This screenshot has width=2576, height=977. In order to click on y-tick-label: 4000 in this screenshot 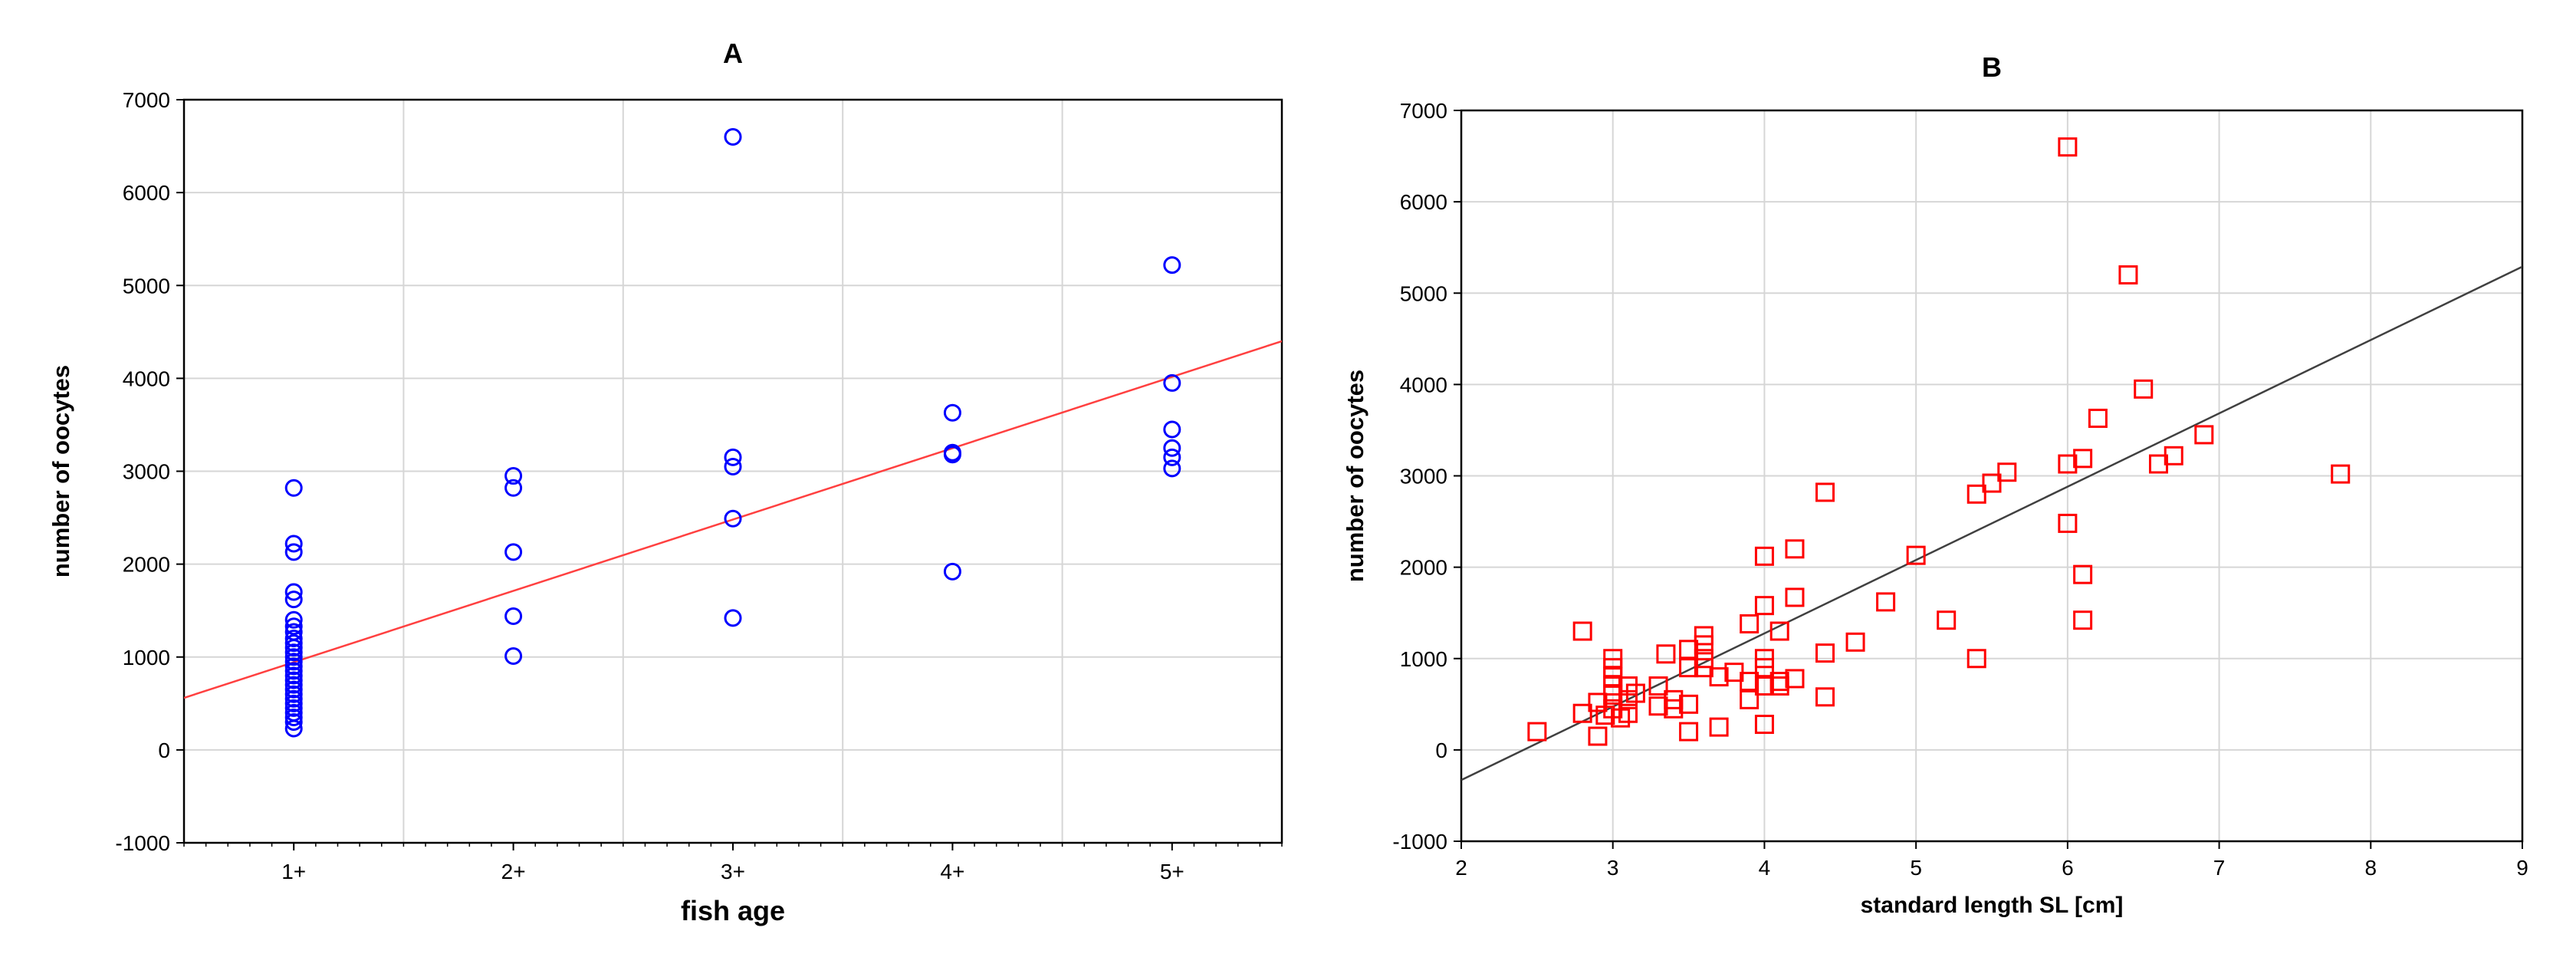, I will do `click(1424, 384)`.